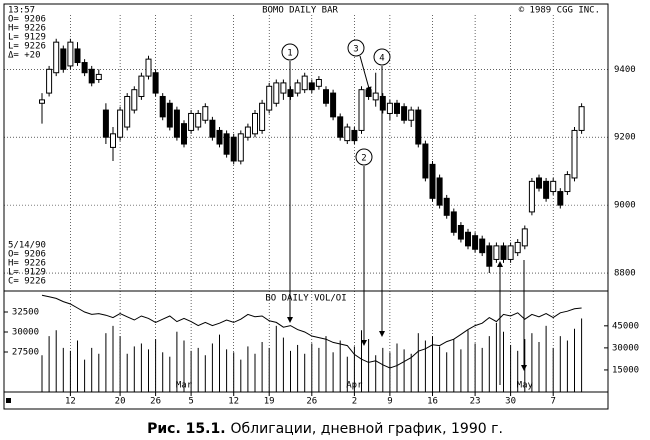 The image size is (650, 440). What do you see at coordinates (510, 402) in the screenshot?
I see `x-tick-label: 30` at bounding box center [510, 402].